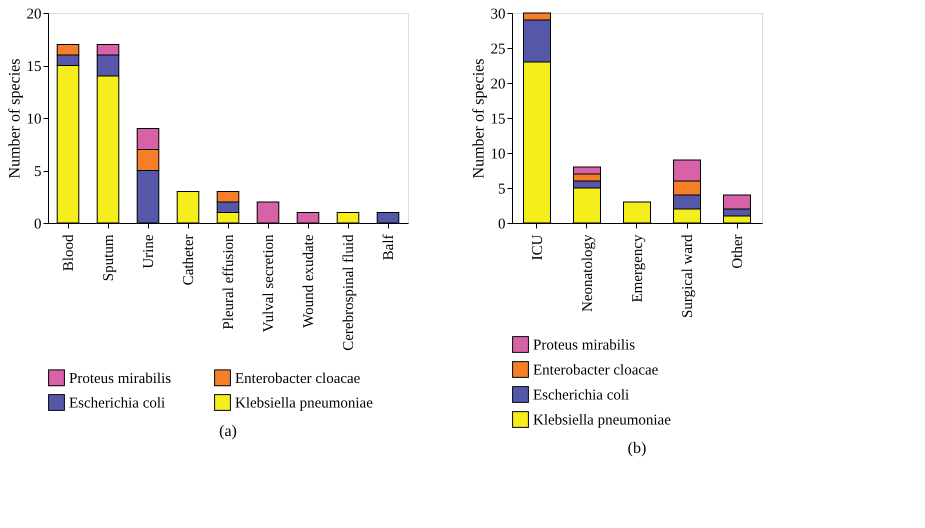 This screenshot has height=528, width=925. What do you see at coordinates (228, 431) in the screenshot?
I see `text: (a)` at bounding box center [228, 431].